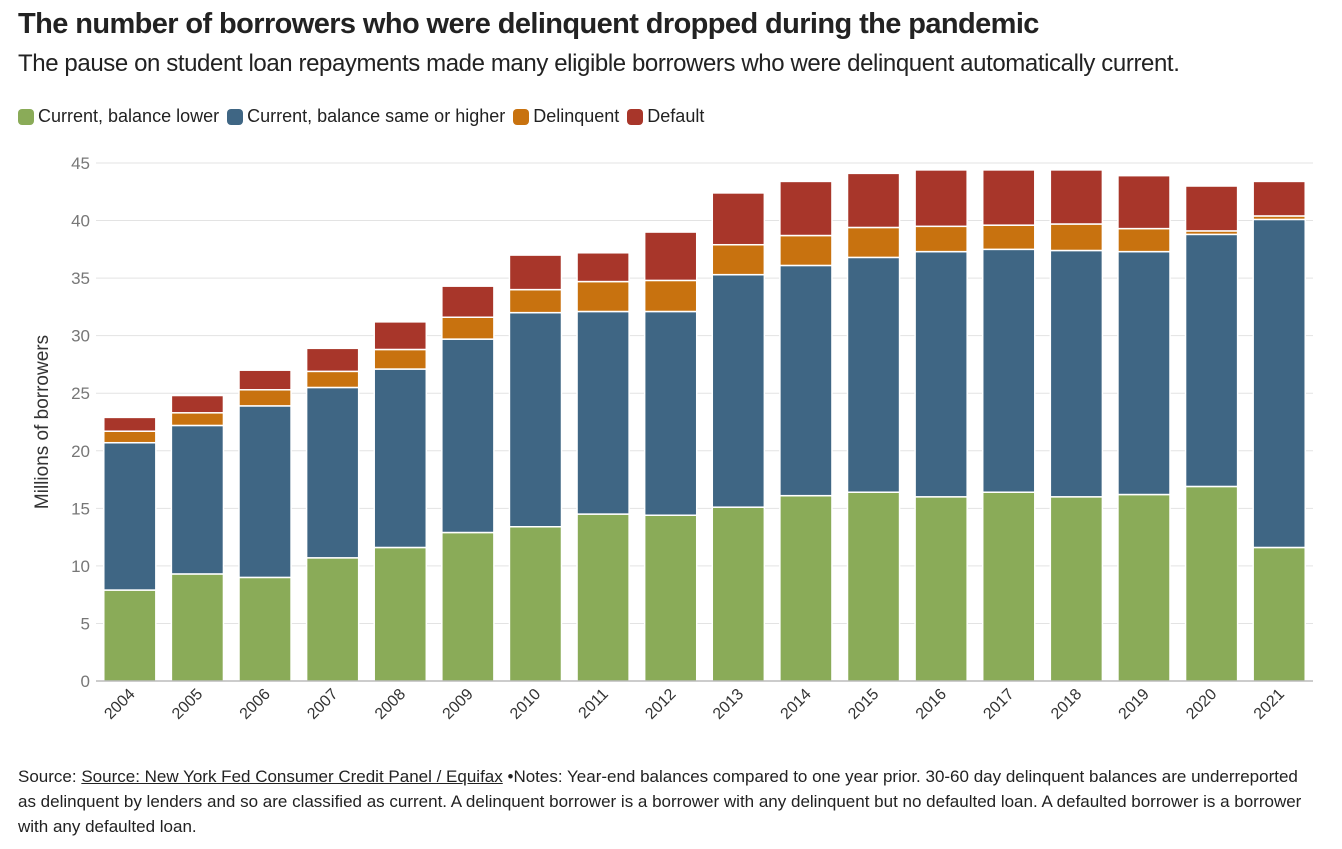  I want to click on x-tick-label: 2009, so click(458, 704).